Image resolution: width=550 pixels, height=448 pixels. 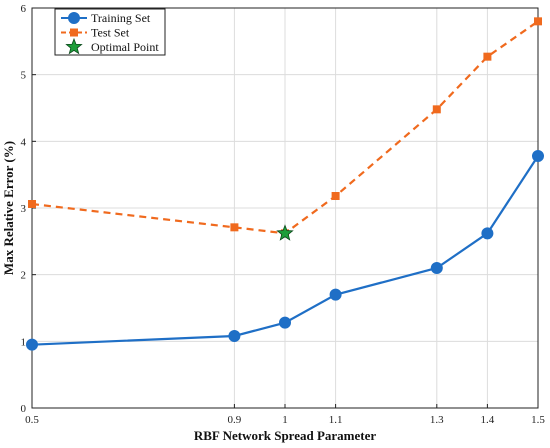 What do you see at coordinates (32, 420) in the screenshot?
I see `x-tick-label: 0.5` at bounding box center [32, 420].